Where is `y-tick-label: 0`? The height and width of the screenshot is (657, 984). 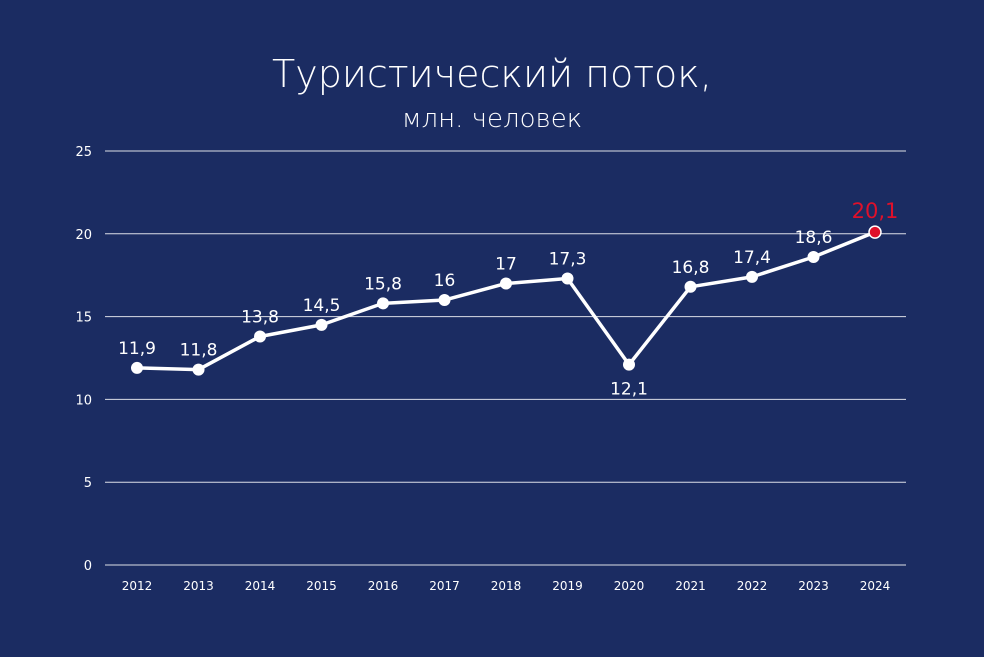 y-tick-label: 0 is located at coordinates (88, 566).